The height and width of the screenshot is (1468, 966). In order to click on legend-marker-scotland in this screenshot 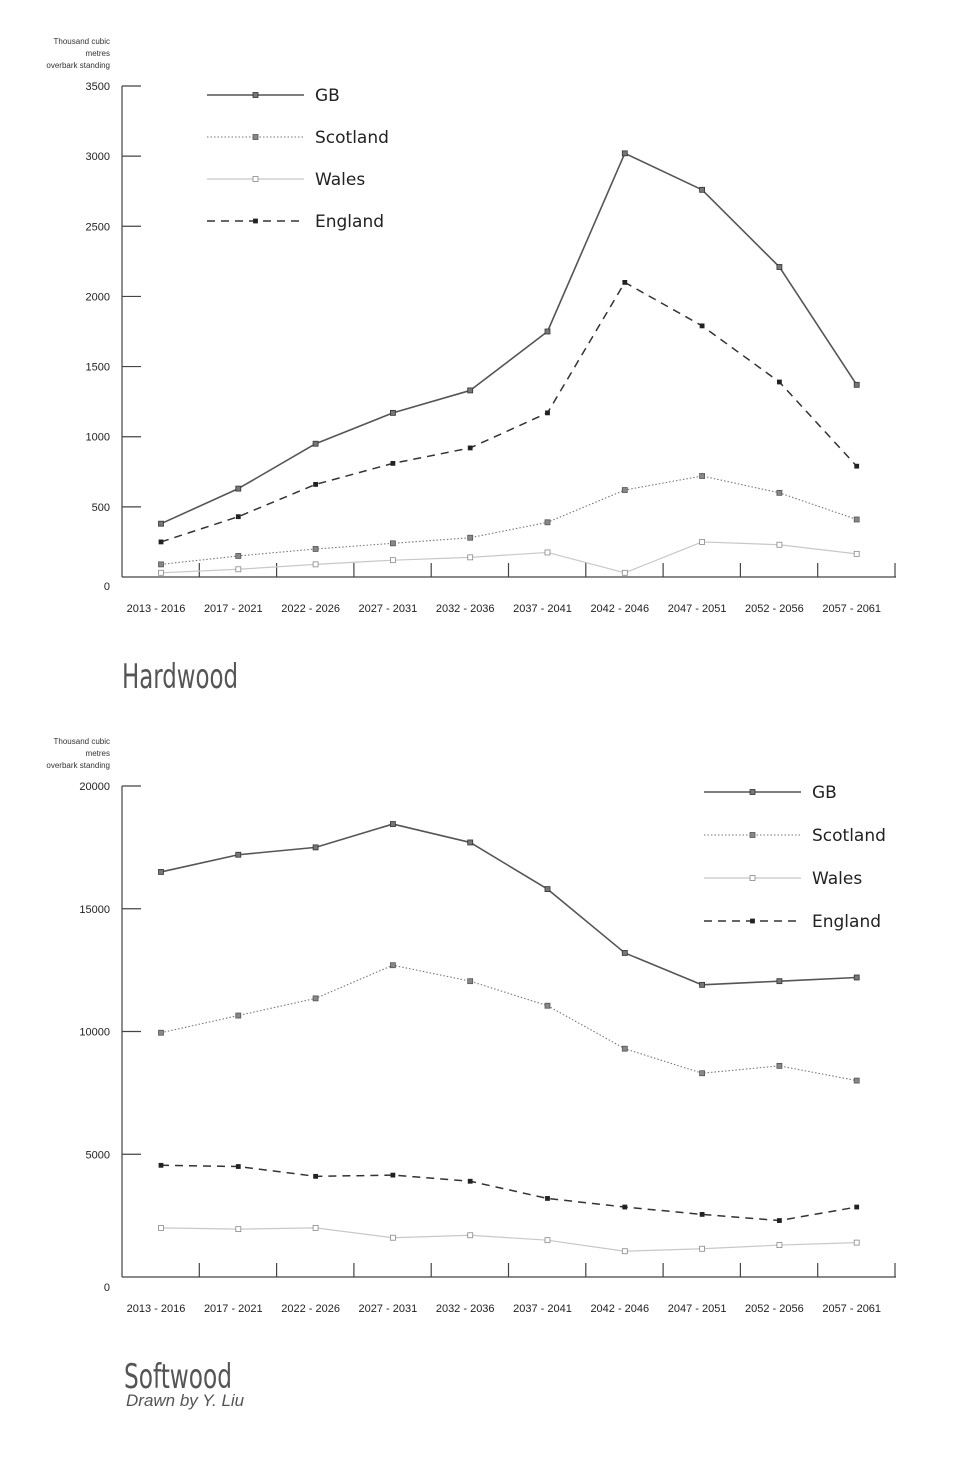, I will do `click(752, 835)`.